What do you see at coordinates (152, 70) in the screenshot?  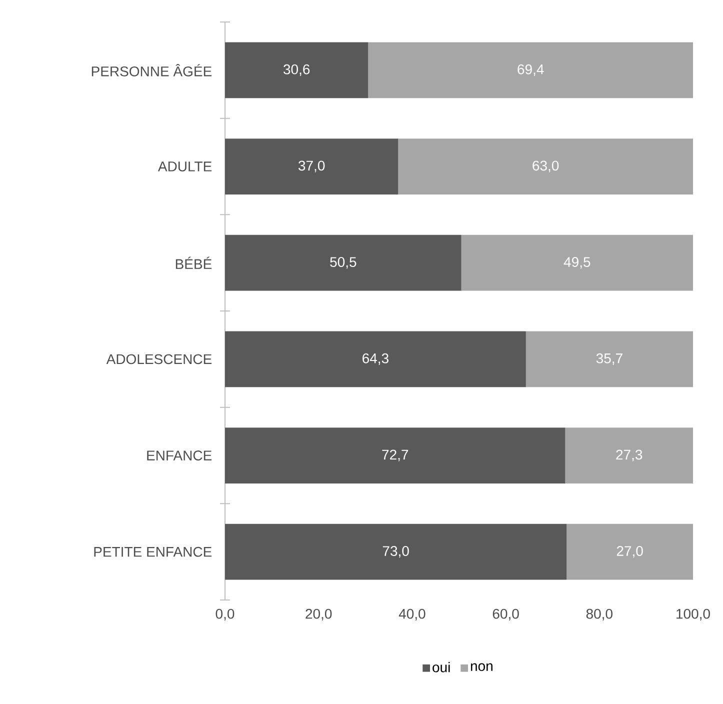 I see `y-tick-label: PERSONNE ÂGÉE` at bounding box center [152, 70].